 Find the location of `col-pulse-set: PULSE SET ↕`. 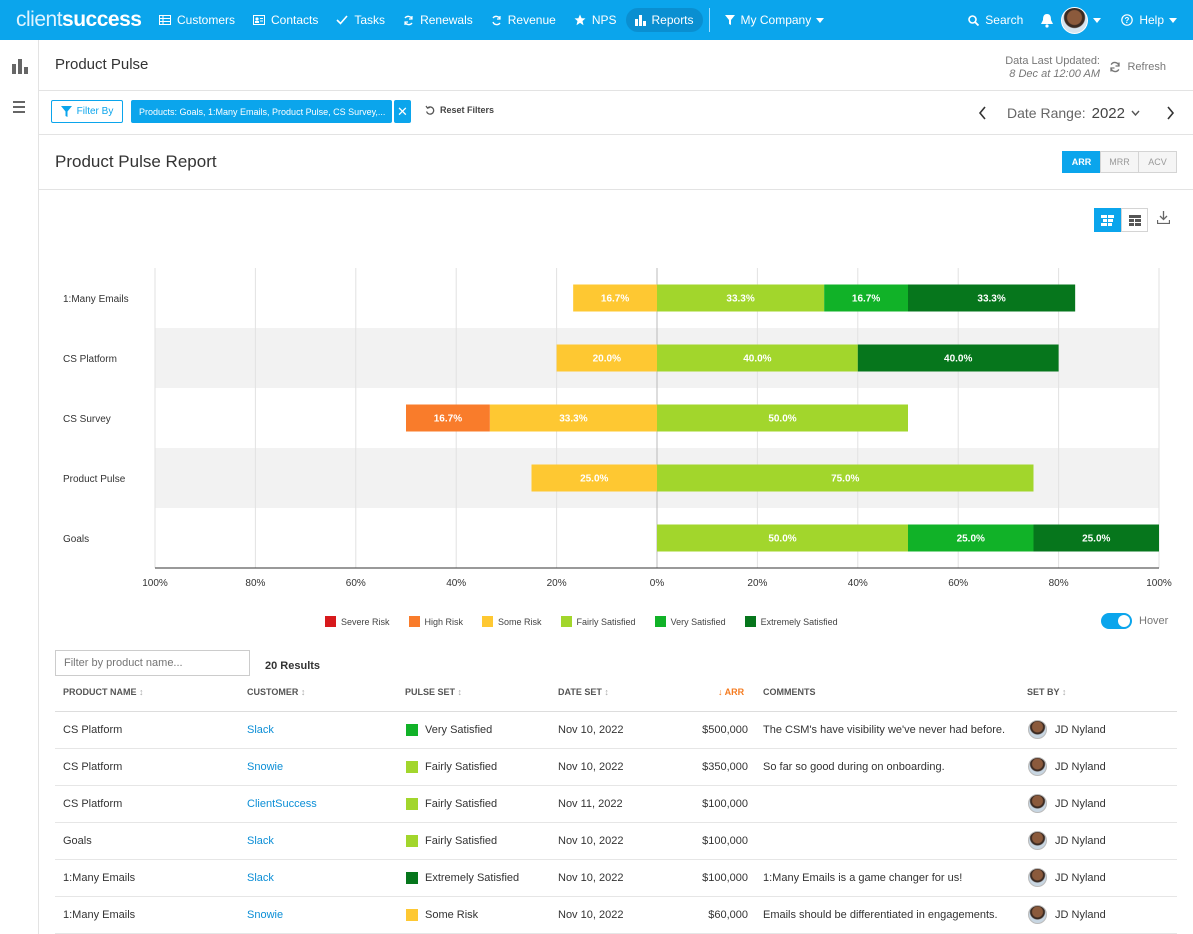

col-pulse-set: PULSE SET ↕ is located at coordinates (434, 692).